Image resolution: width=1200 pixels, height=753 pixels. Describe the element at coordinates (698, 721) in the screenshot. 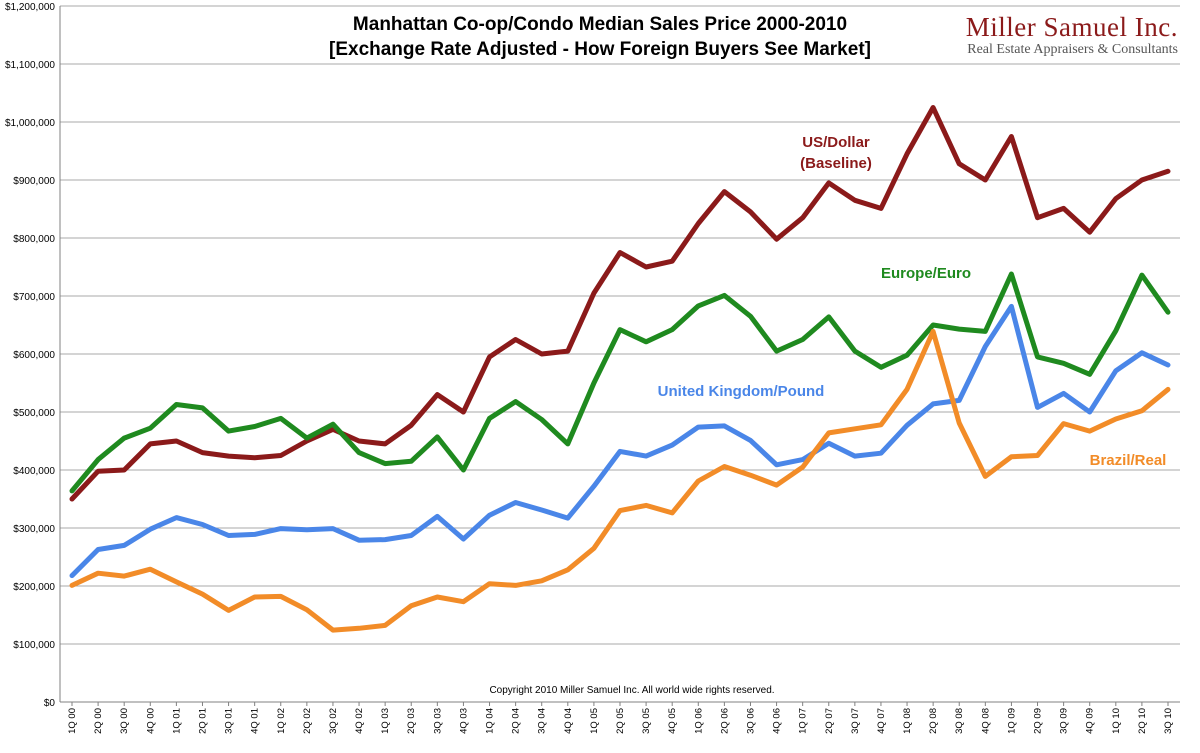

I see `x-tick-label: 1Q 06` at that location.